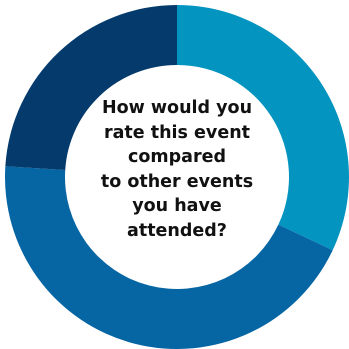  Describe the element at coordinates (177, 181) in the screenshot. I see `center-title-line-4: to other events` at that location.